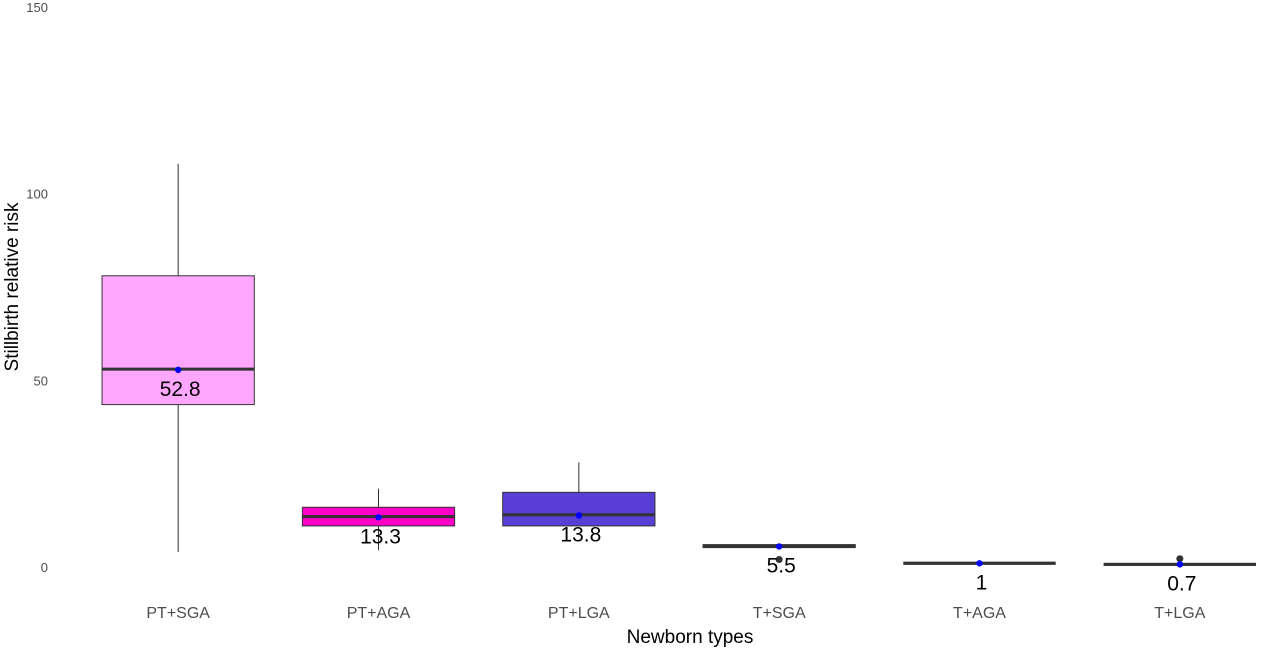 This screenshot has height=650, width=1280. What do you see at coordinates (180, 389) in the screenshot?
I see `data-label: 52.8` at bounding box center [180, 389].